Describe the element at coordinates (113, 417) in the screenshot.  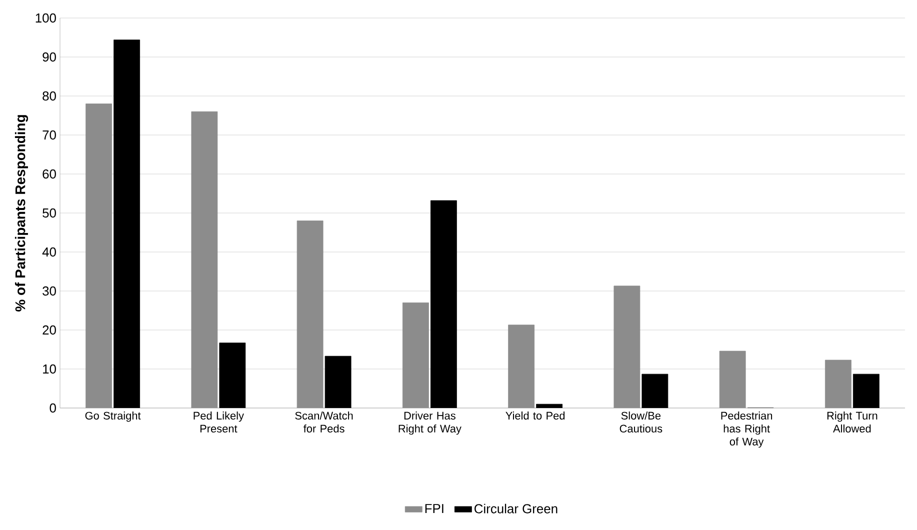
I see `x-tick-label: Go Straight` at that location.